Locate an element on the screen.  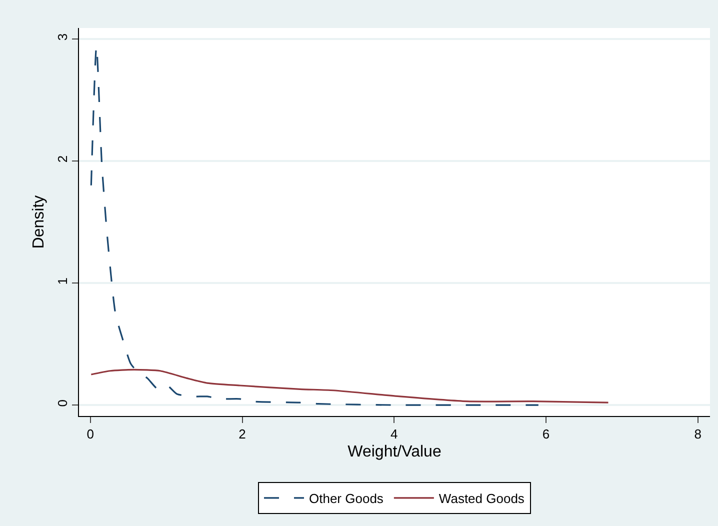
x-tick-label: 6 is located at coordinates (546, 434).